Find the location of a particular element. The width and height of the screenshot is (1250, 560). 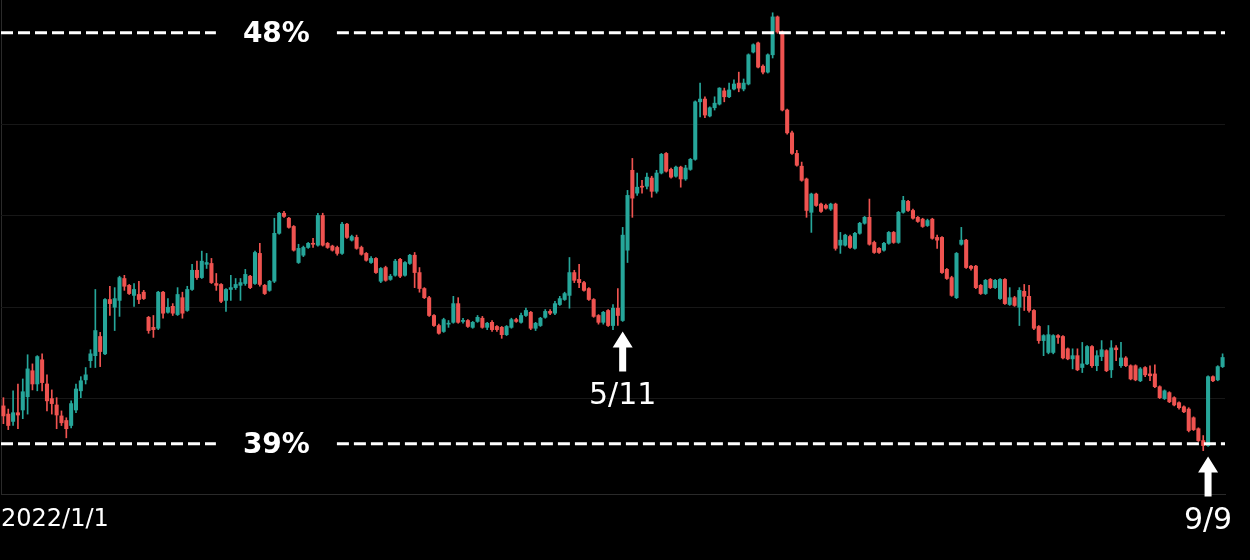

text: 2022/1/1 is located at coordinates (55, 518).